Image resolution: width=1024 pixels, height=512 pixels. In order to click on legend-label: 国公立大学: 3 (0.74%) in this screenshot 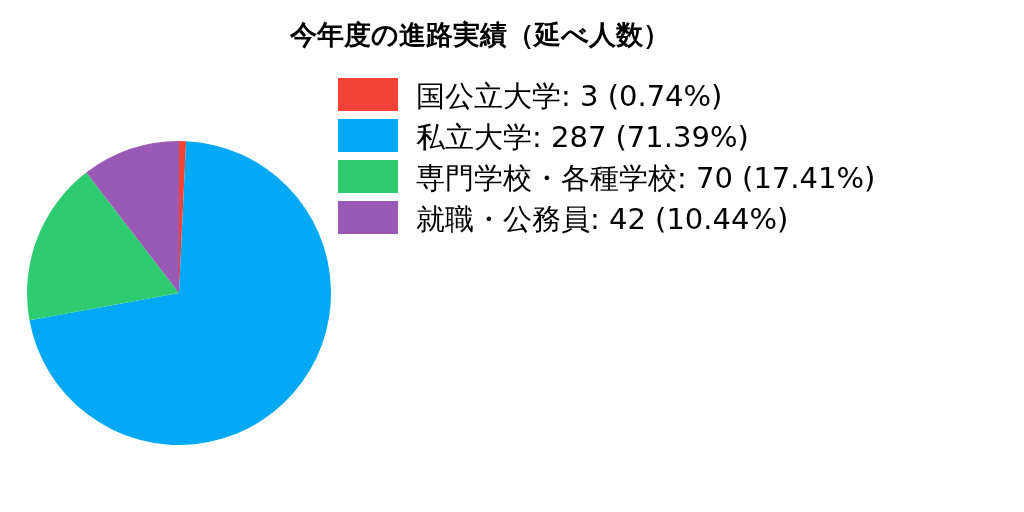, I will do `click(569, 96)`.